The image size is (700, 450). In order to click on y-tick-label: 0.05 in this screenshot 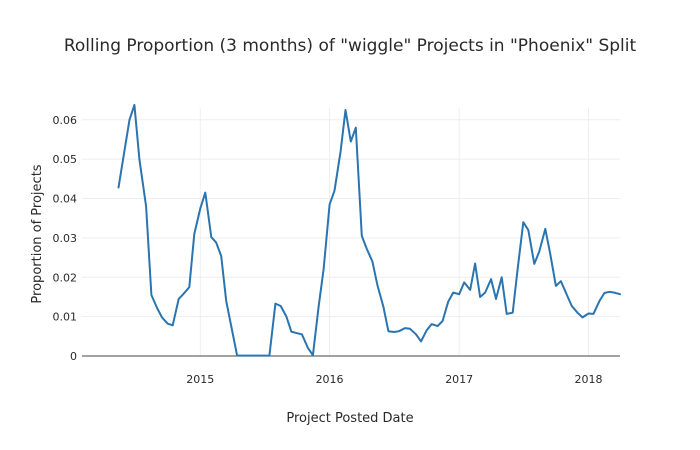, I will do `click(65, 159)`.